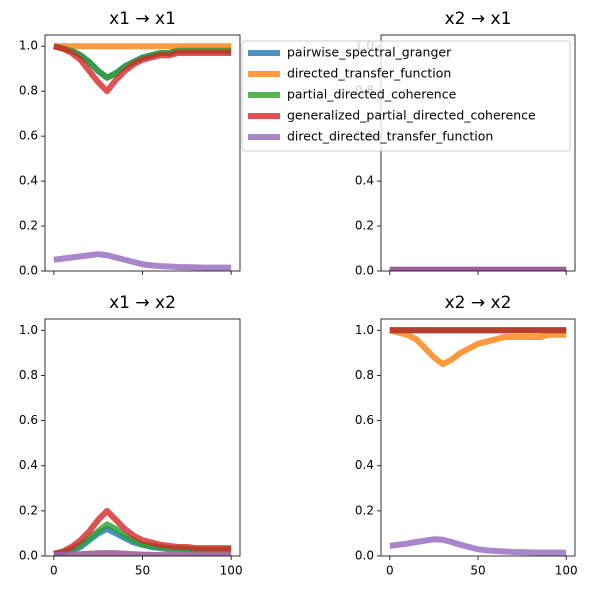 The image size is (590, 590). I want to click on subplot-title: x2 → x2, so click(478, 303).